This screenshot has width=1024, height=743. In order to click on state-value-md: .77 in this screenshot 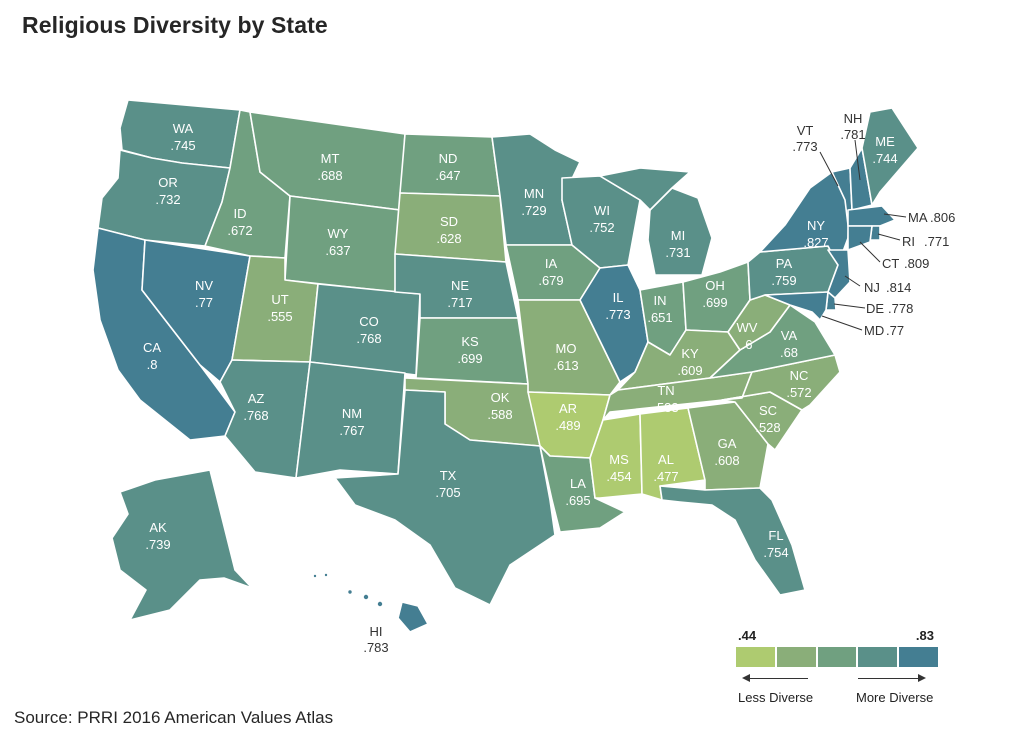, I will do `click(895, 330)`.